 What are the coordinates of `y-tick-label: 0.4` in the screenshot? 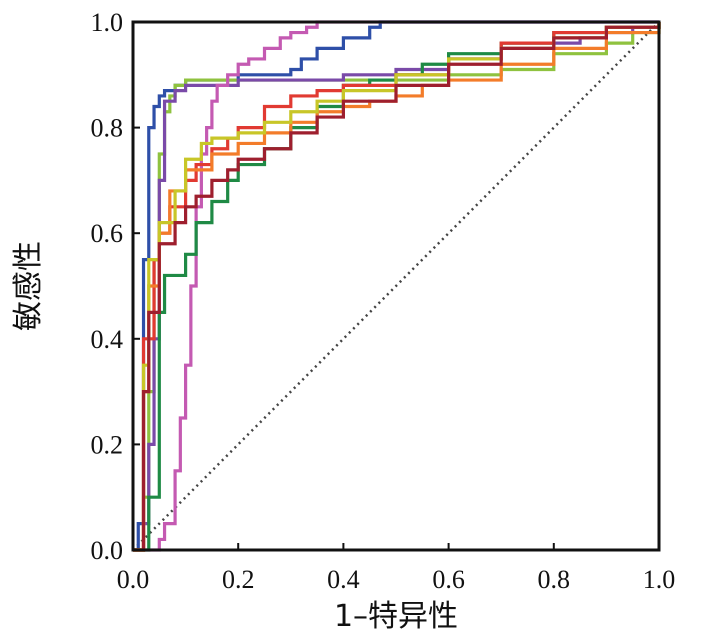 It's located at (107, 339).